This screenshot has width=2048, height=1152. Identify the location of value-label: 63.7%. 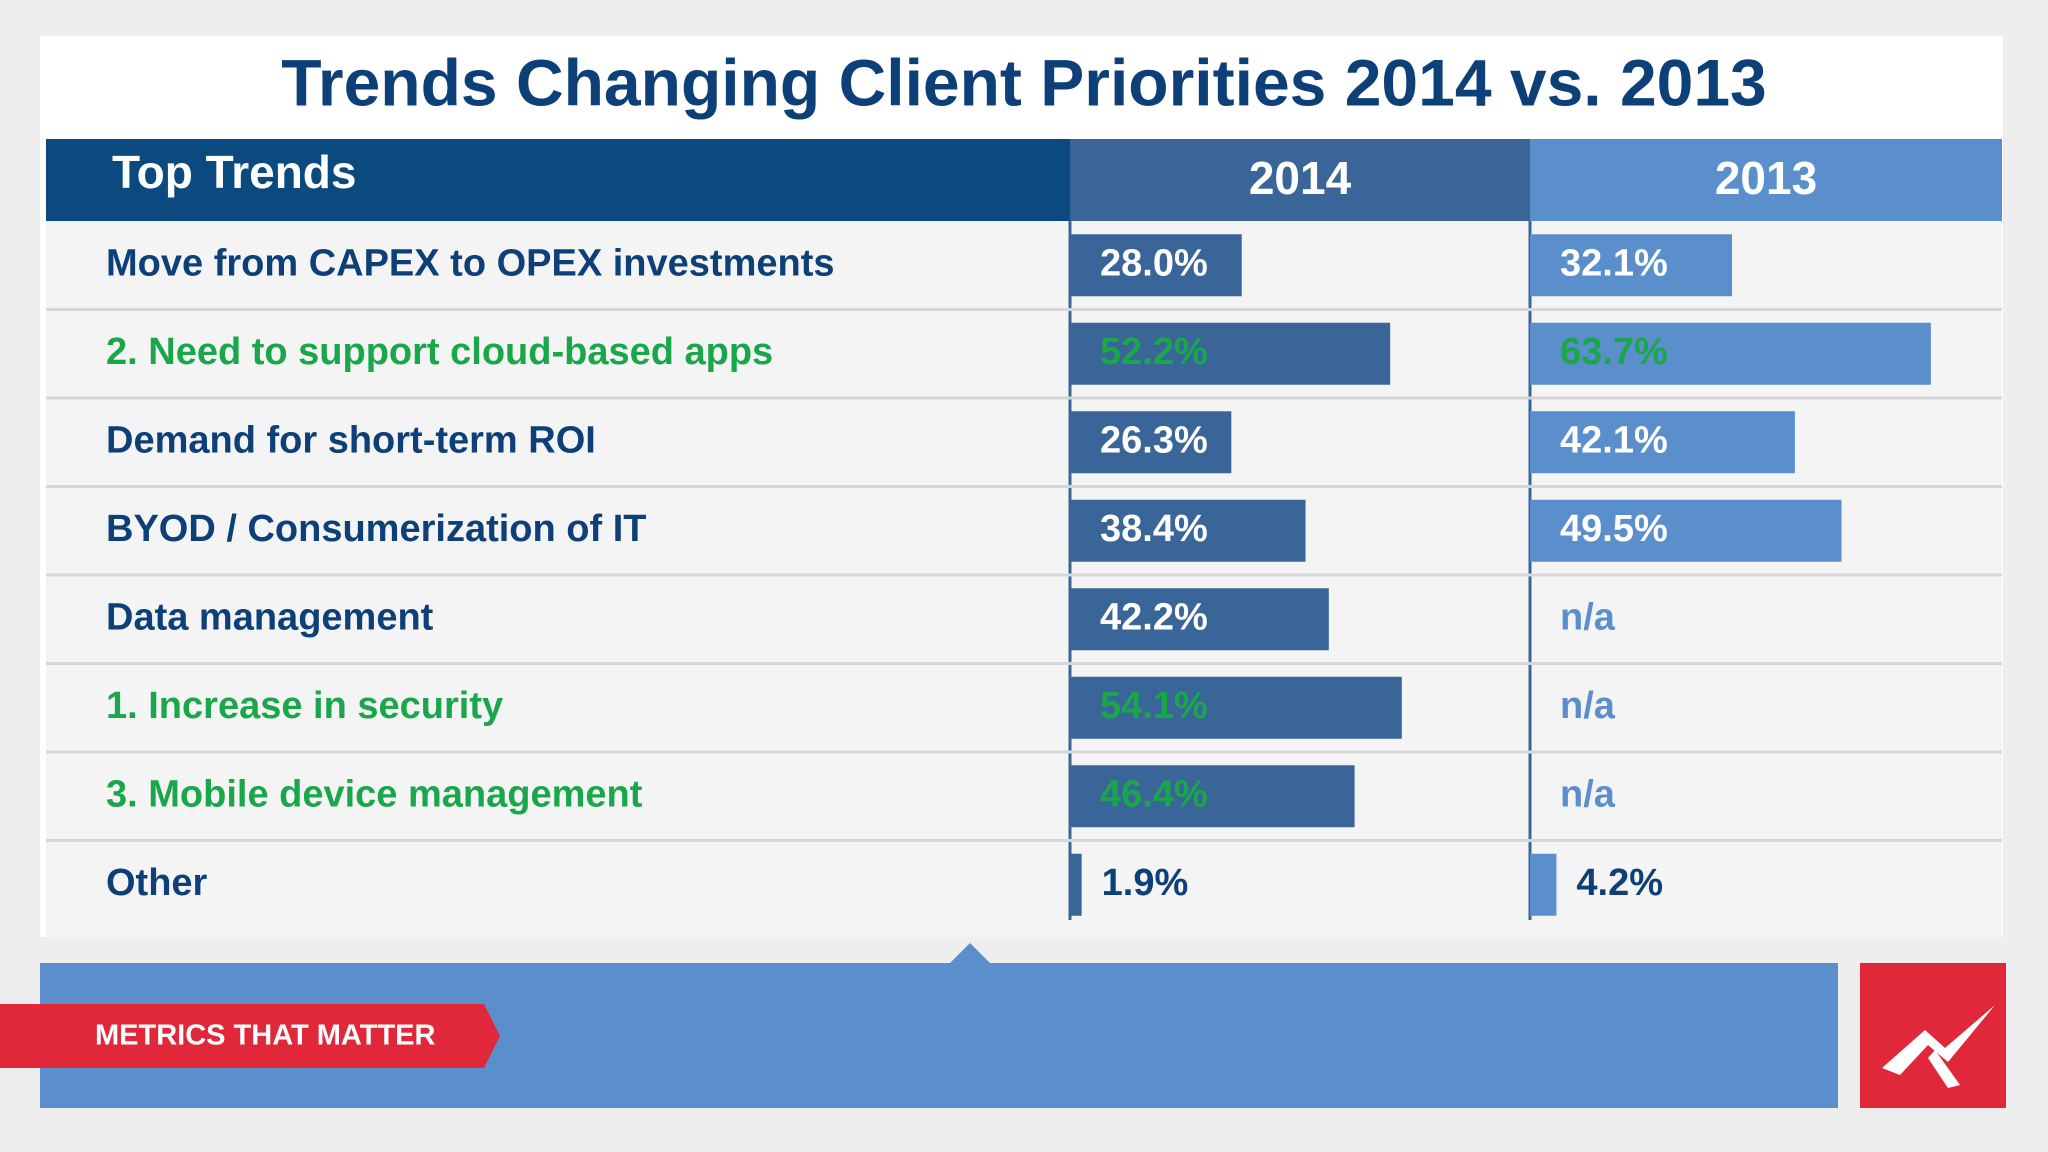
(1614, 352).